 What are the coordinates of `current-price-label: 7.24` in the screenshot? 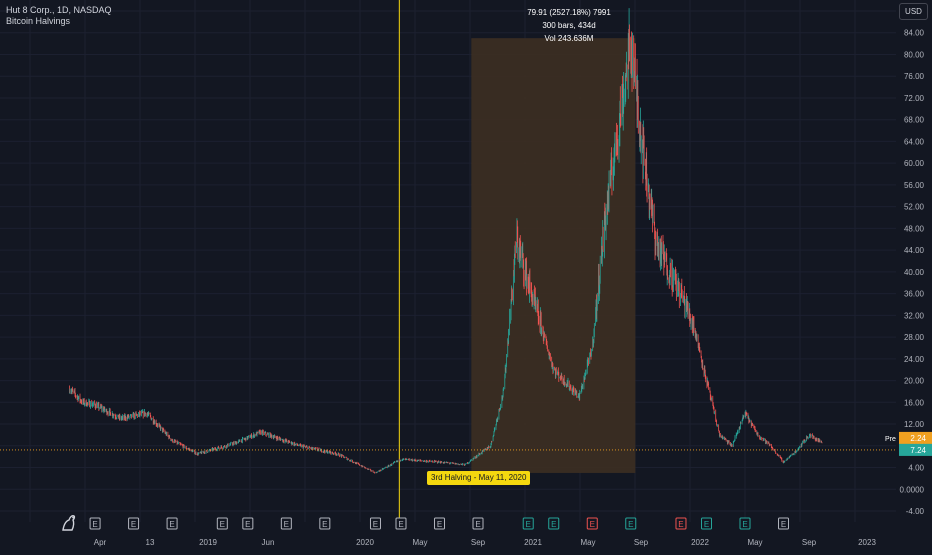 It's located at (918, 450).